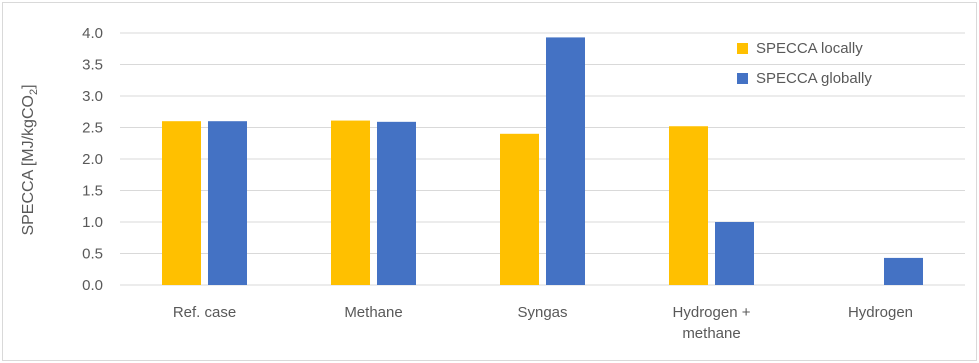 The height and width of the screenshot is (363, 979). What do you see at coordinates (92, 96) in the screenshot?
I see `y-tick-label: 3.0` at bounding box center [92, 96].